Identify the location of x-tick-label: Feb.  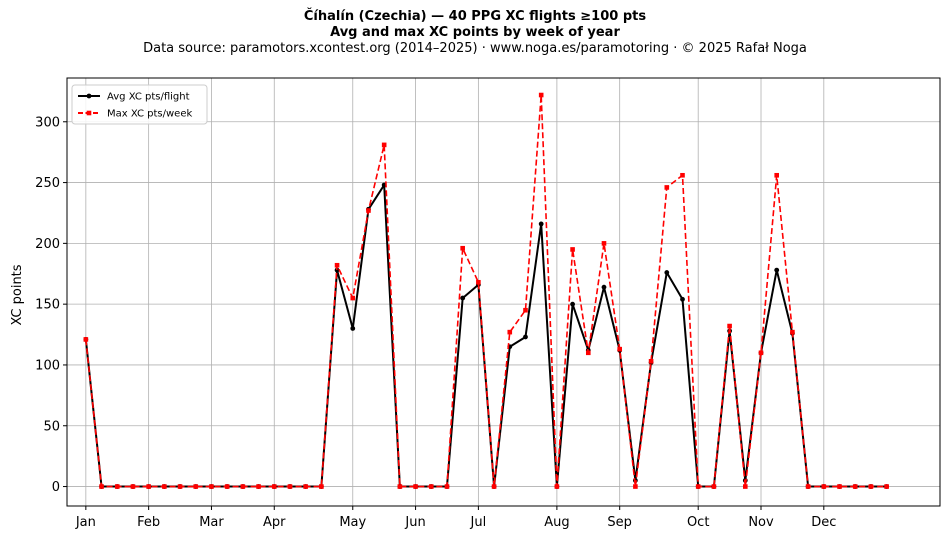
(148, 522).